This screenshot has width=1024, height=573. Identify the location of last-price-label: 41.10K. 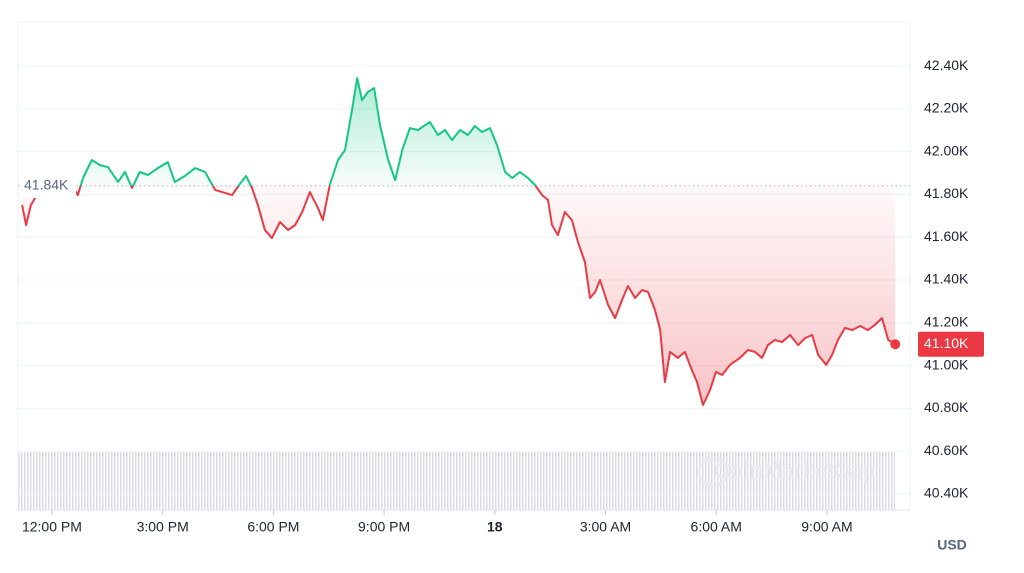
(946, 343).